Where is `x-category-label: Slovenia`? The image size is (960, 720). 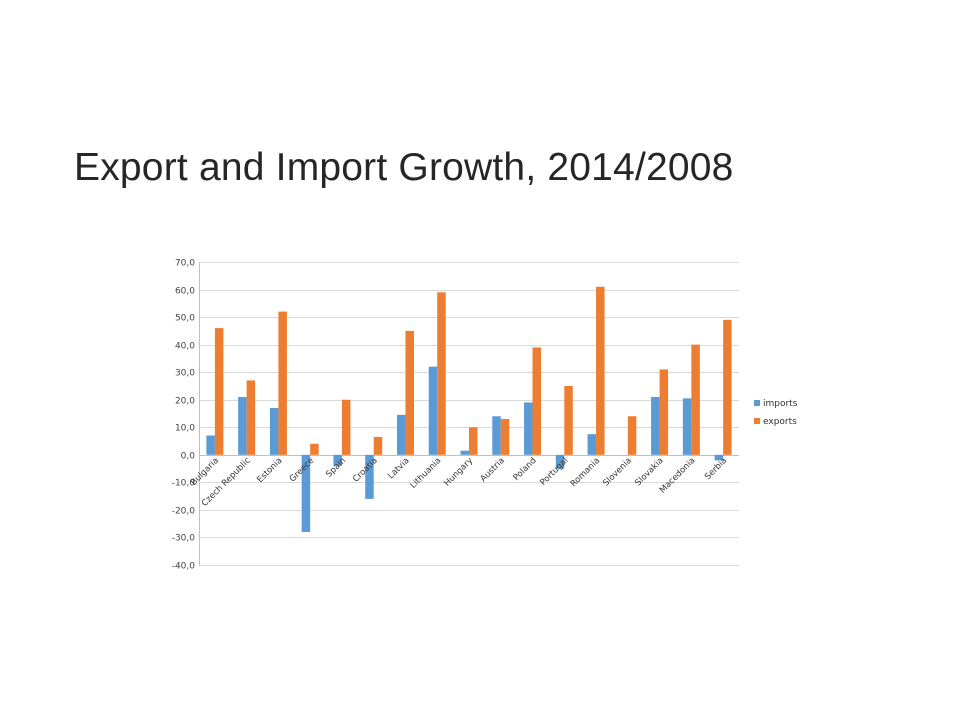 x-category-label: Slovenia is located at coordinates (617, 472).